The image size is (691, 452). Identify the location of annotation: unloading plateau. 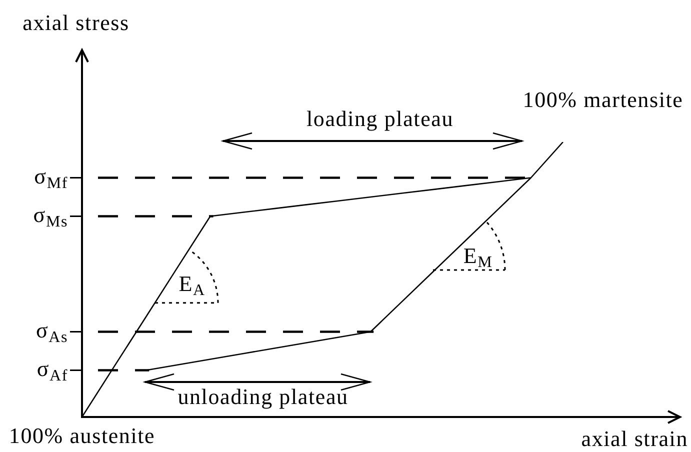
(263, 396).